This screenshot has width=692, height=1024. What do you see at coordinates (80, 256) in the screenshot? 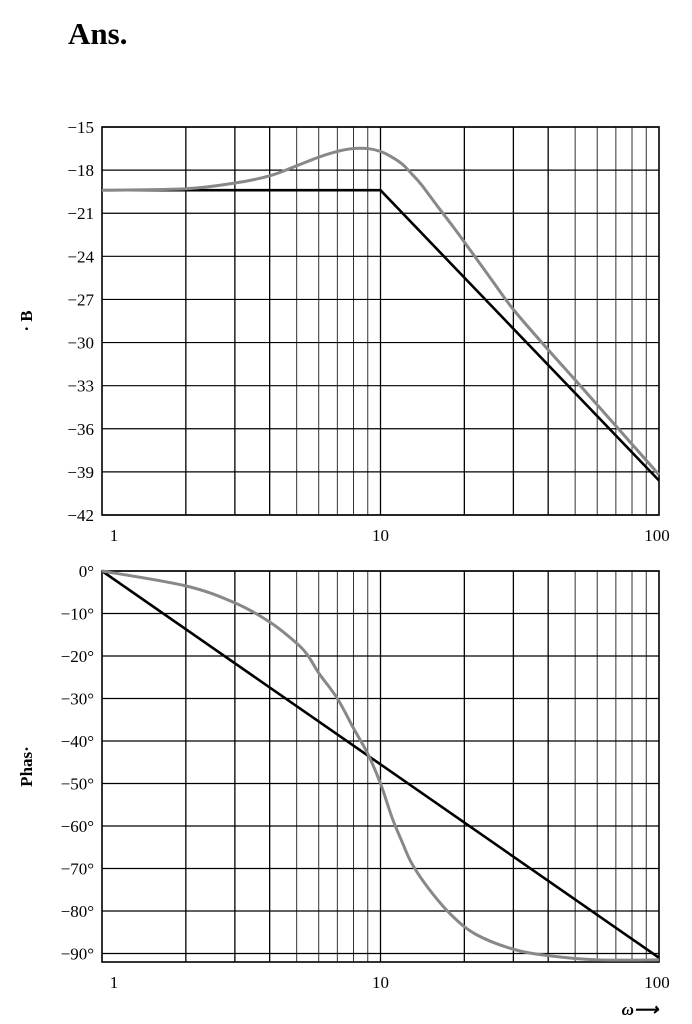
I see `y-tick-label: −24` at bounding box center [80, 256].